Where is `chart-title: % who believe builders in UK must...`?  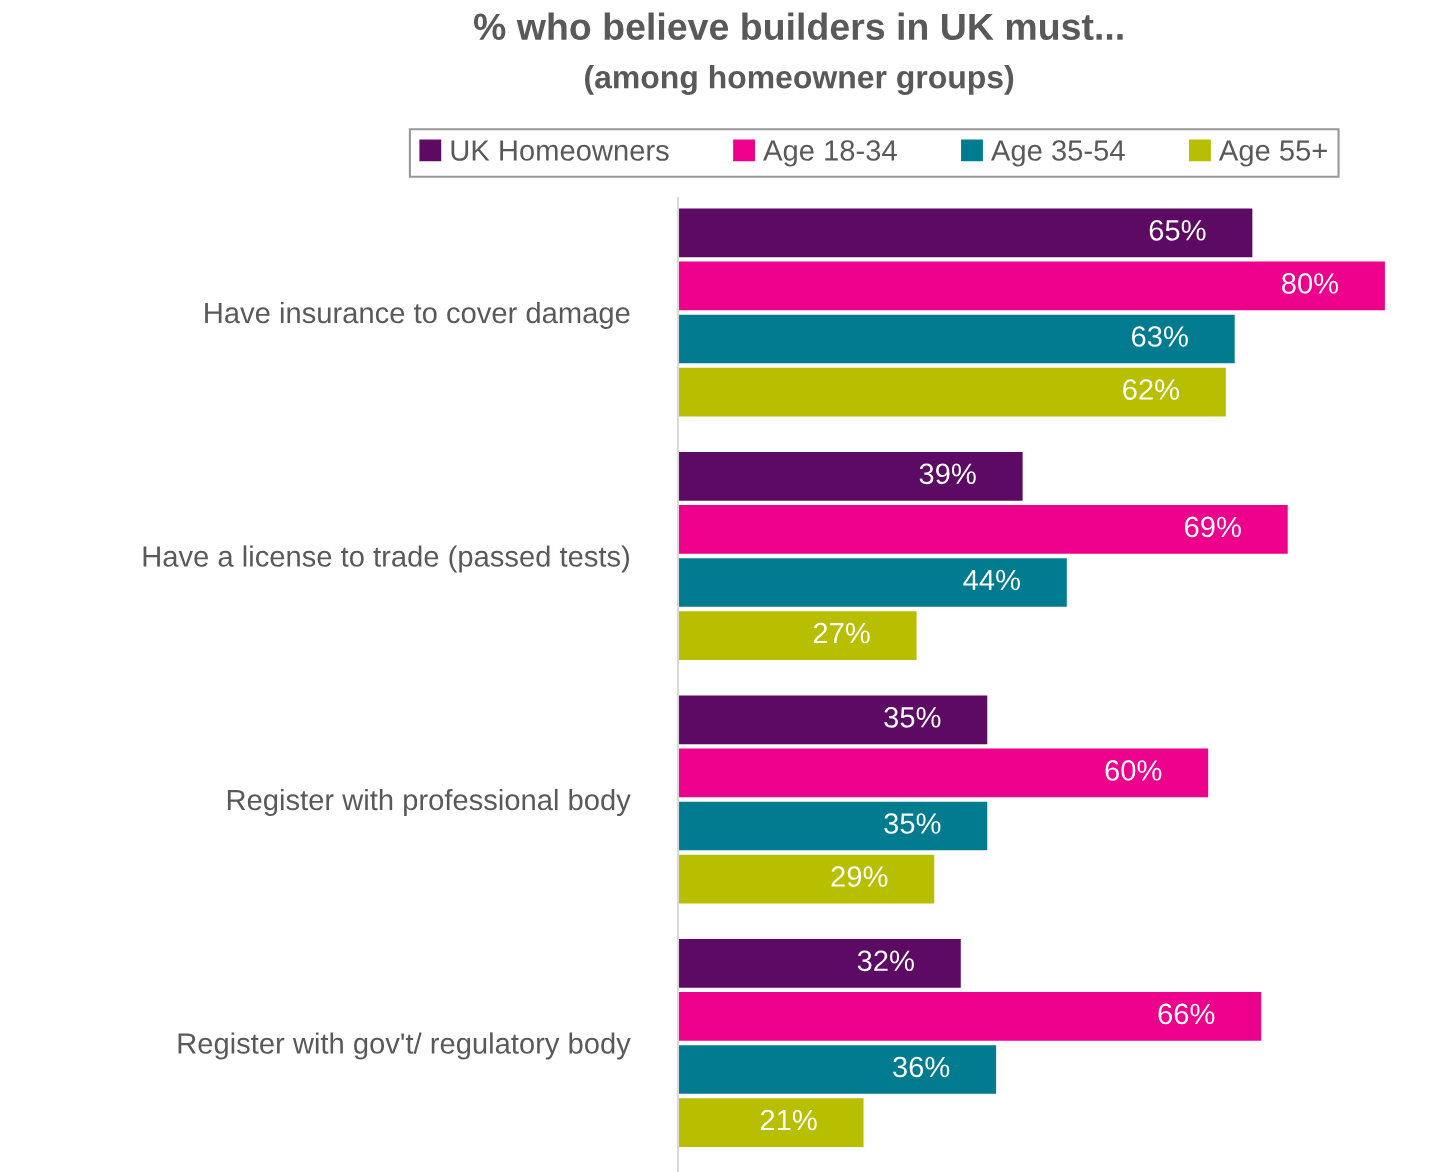 chart-title: % who believe builders in UK must... is located at coordinates (798, 26).